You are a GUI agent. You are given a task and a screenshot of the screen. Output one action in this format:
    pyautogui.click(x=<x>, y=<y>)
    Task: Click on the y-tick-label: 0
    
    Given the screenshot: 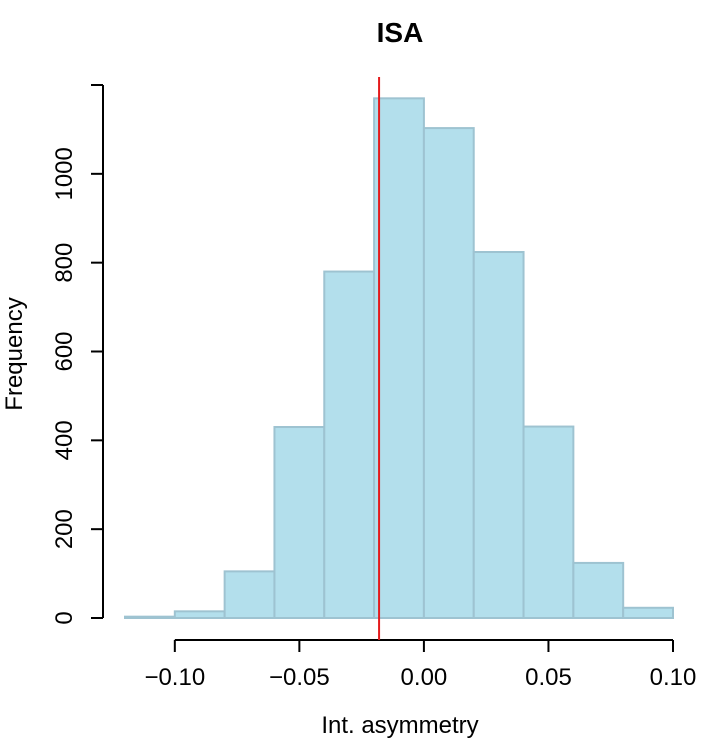 What is the action you would take?
    pyautogui.click(x=64, y=617)
    